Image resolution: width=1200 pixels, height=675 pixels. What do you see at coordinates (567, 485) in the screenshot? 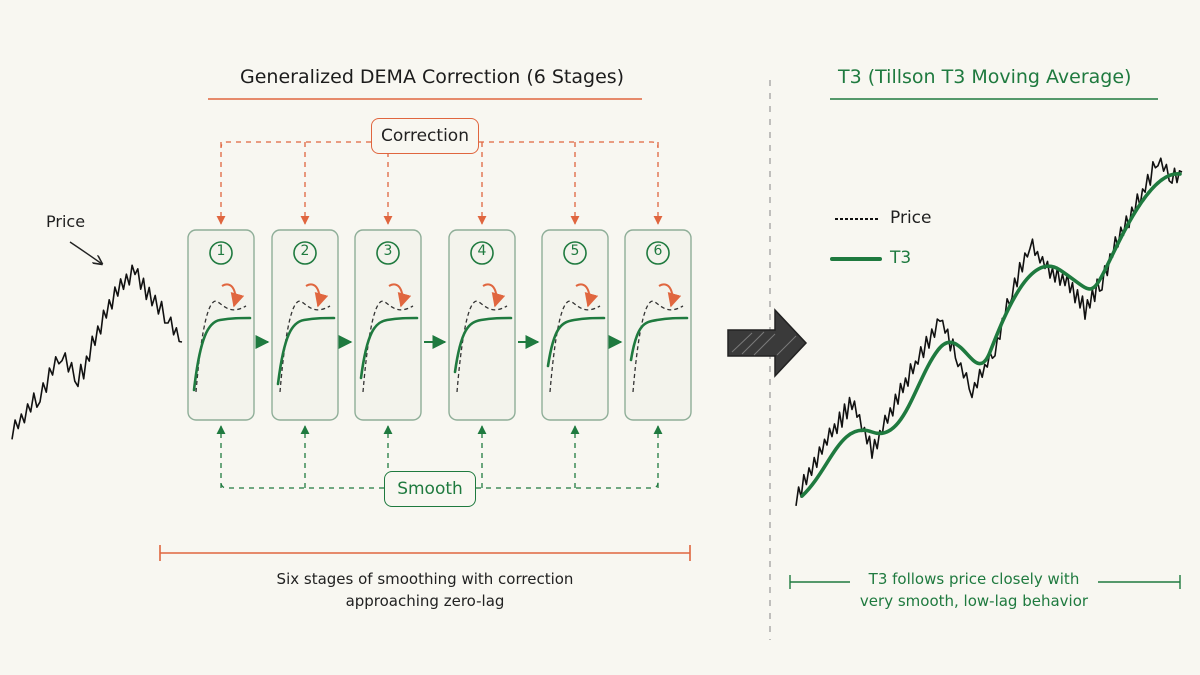
I see `smooth-bus-right` at bounding box center [567, 485].